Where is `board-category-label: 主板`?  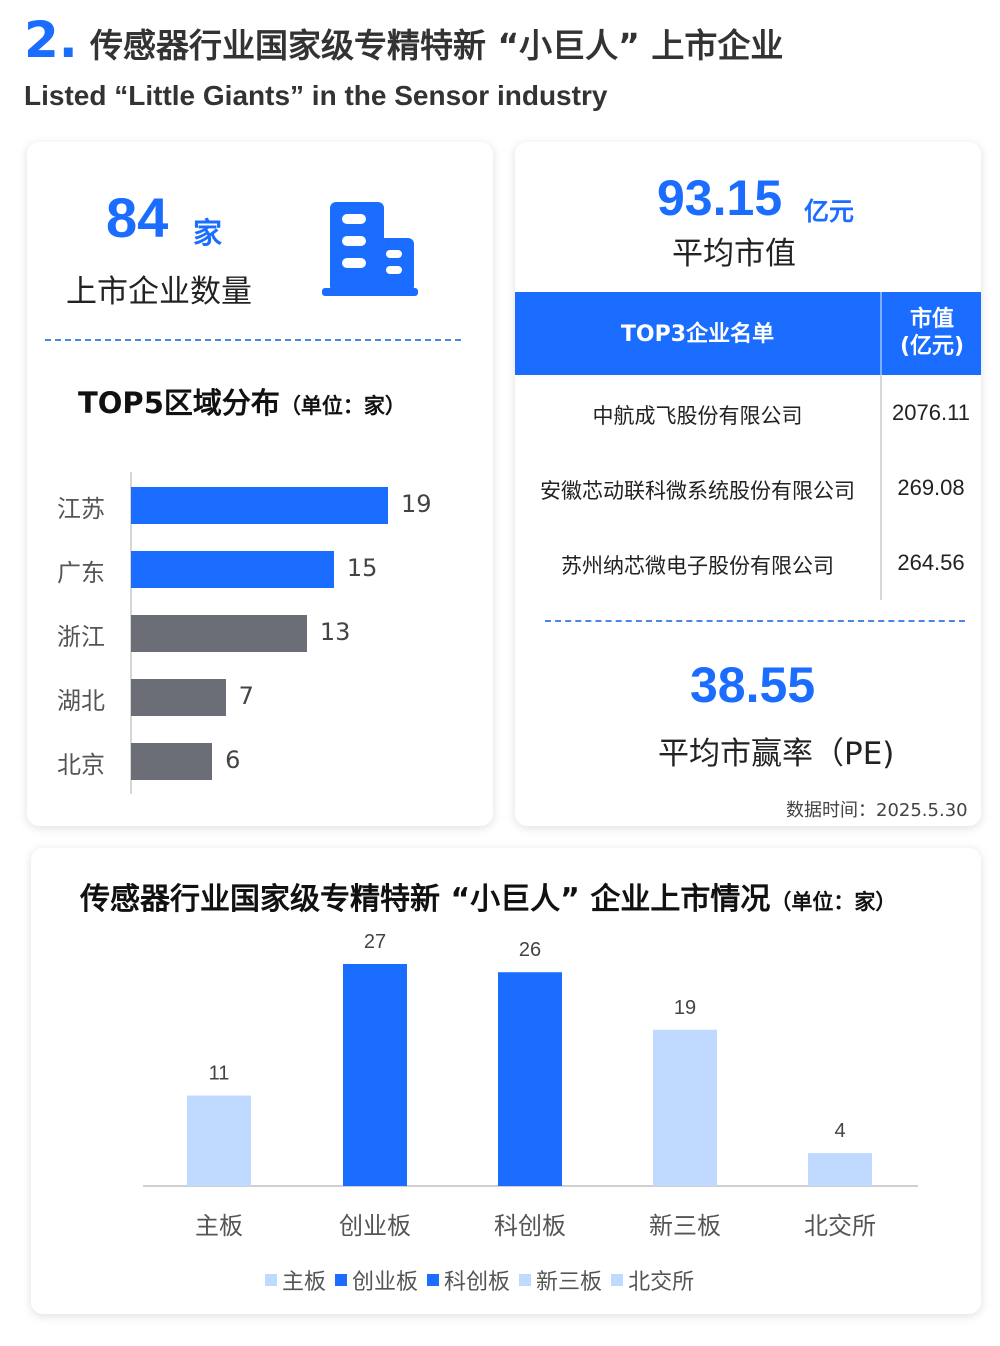
board-category-label: 主板 is located at coordinates (219, 1226).